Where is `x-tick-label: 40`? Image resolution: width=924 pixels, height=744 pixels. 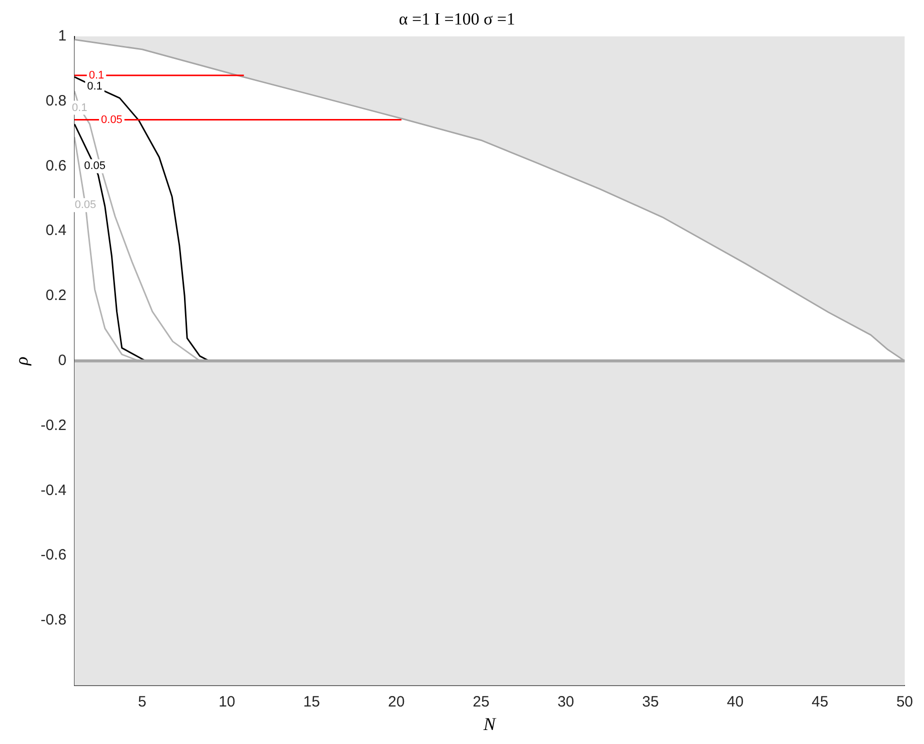
x-tick-label: 40 is located at coordinates (735, 702).